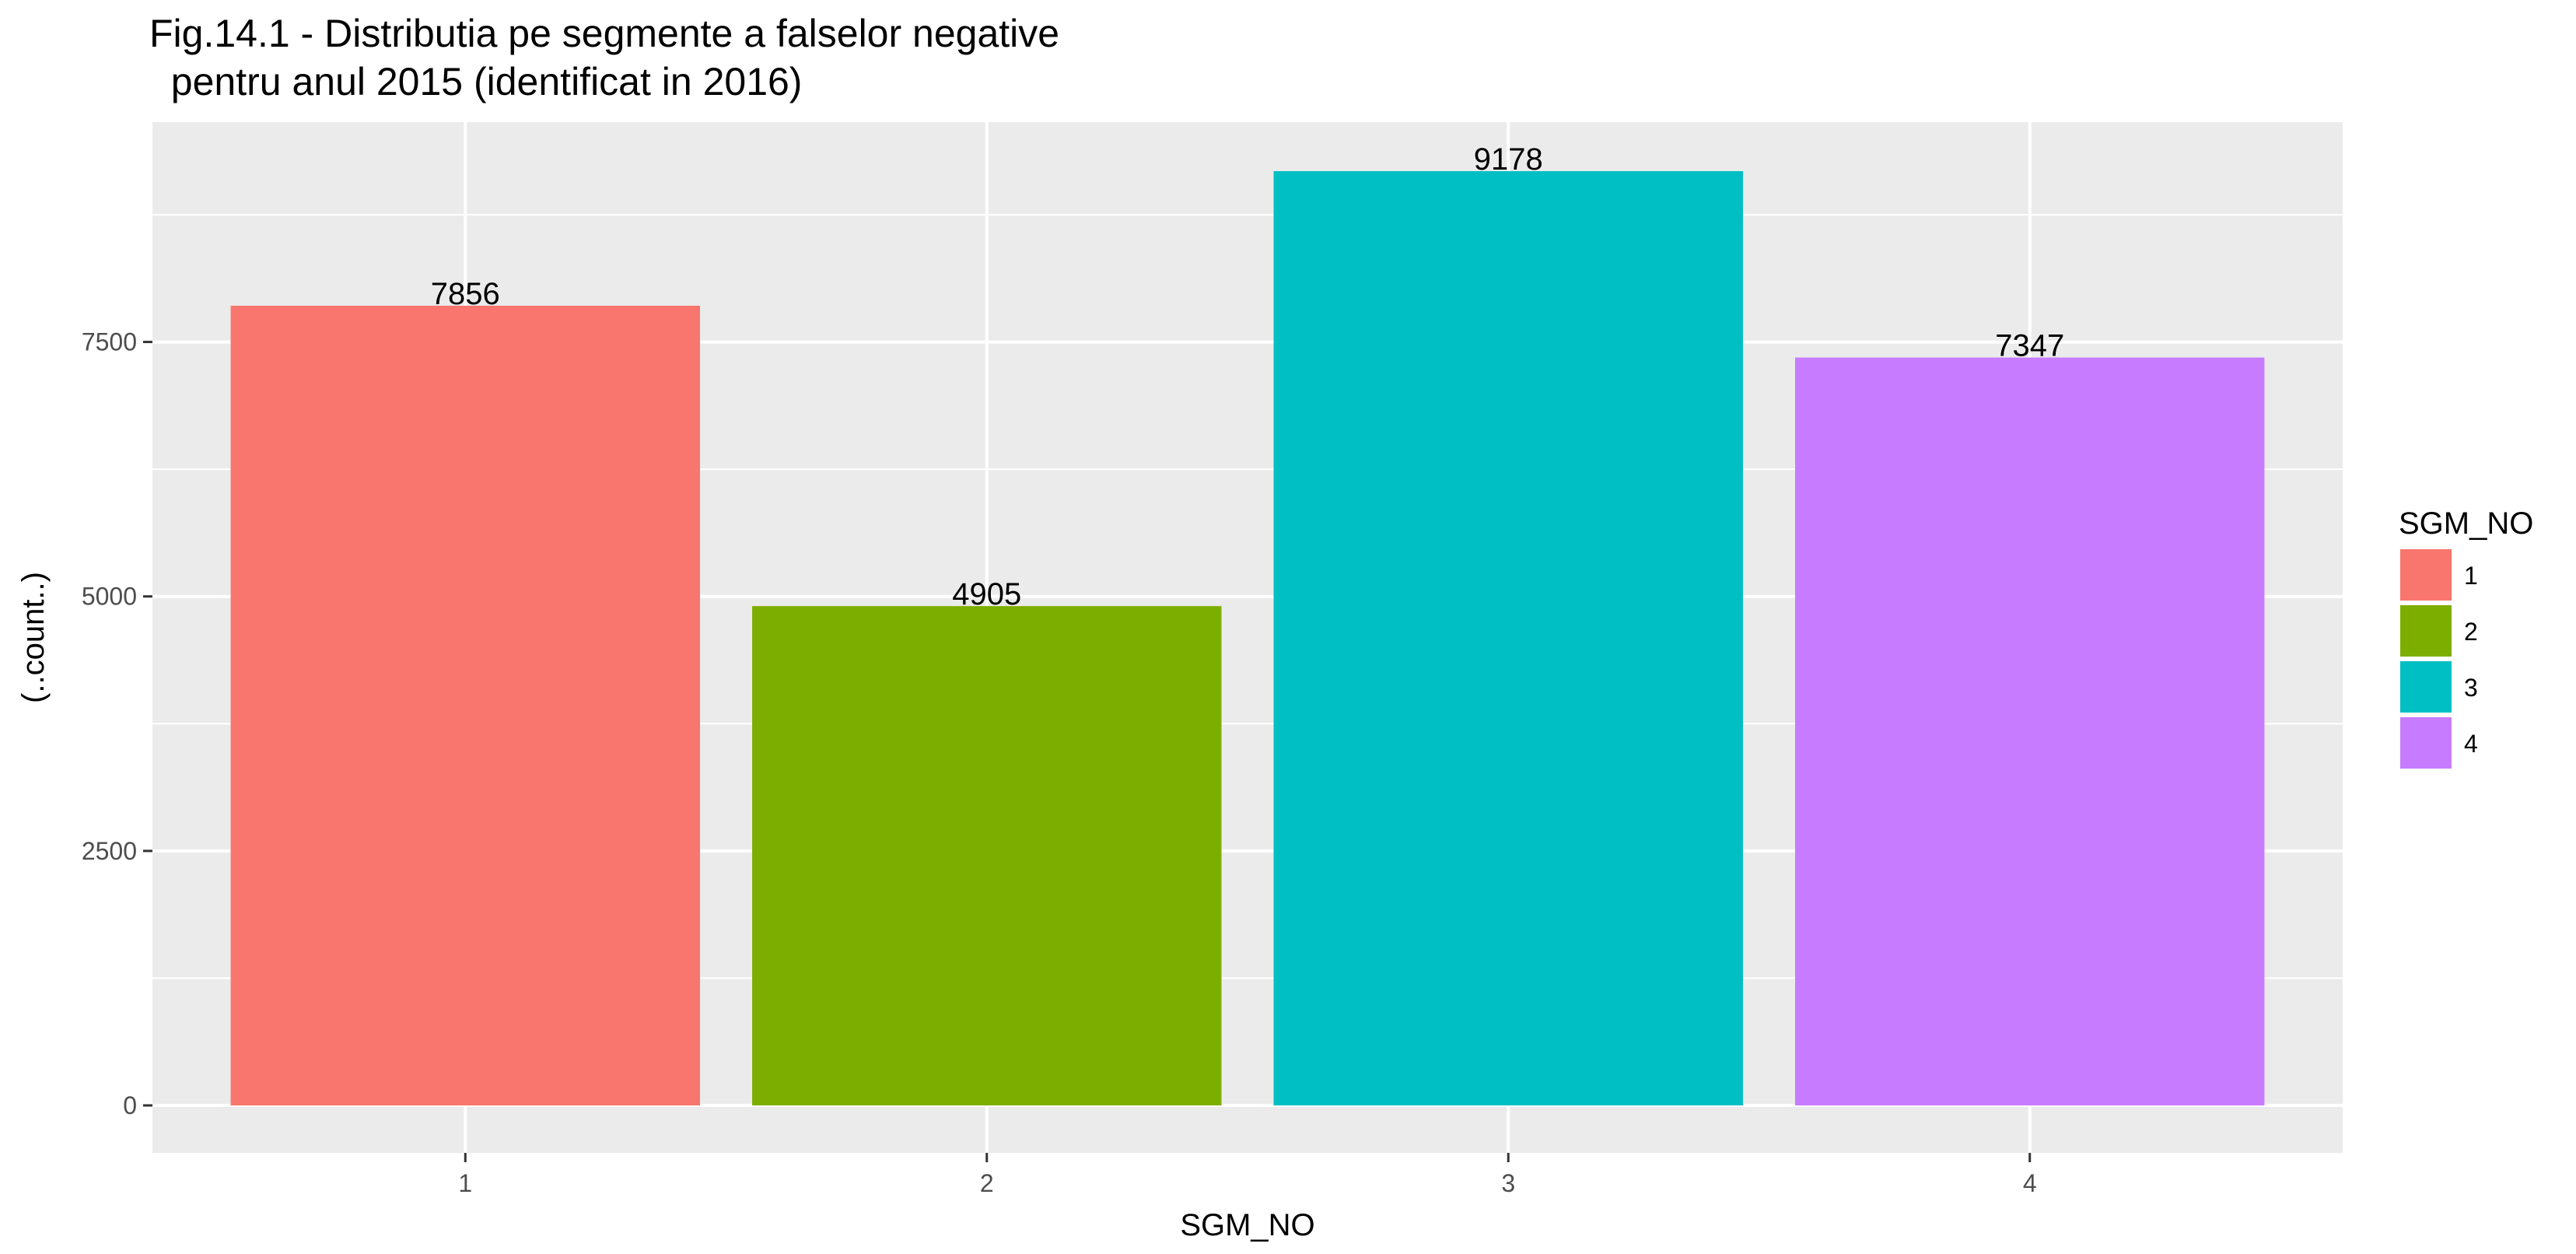 The image size is (2576, 1254). I want to click on y-tick-label: 0, so click(130, 1105).